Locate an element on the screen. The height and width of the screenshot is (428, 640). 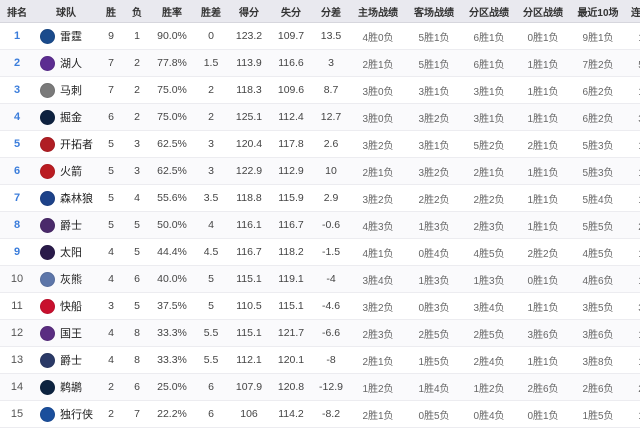
row-points-for: 118.3 is located at coordinates (249, 90).